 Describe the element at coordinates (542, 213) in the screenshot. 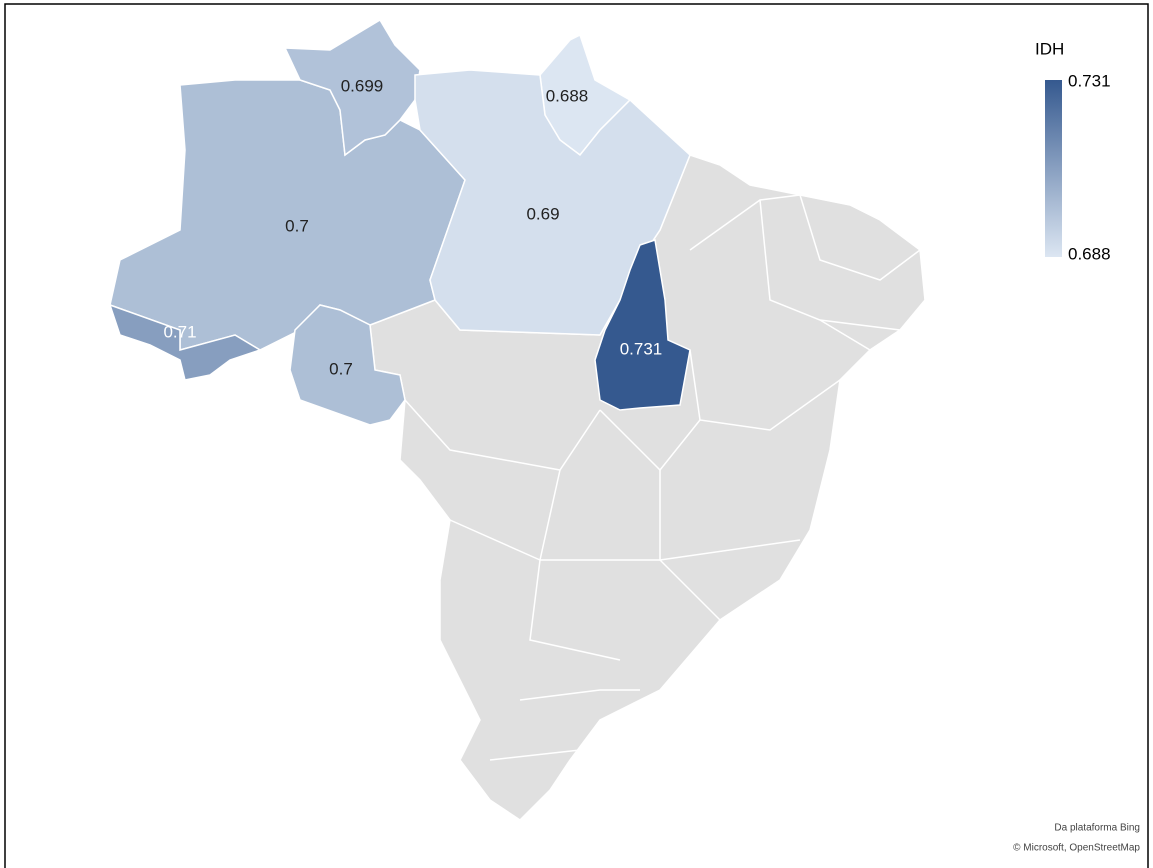

I see `region-label: 0.69` at that location.